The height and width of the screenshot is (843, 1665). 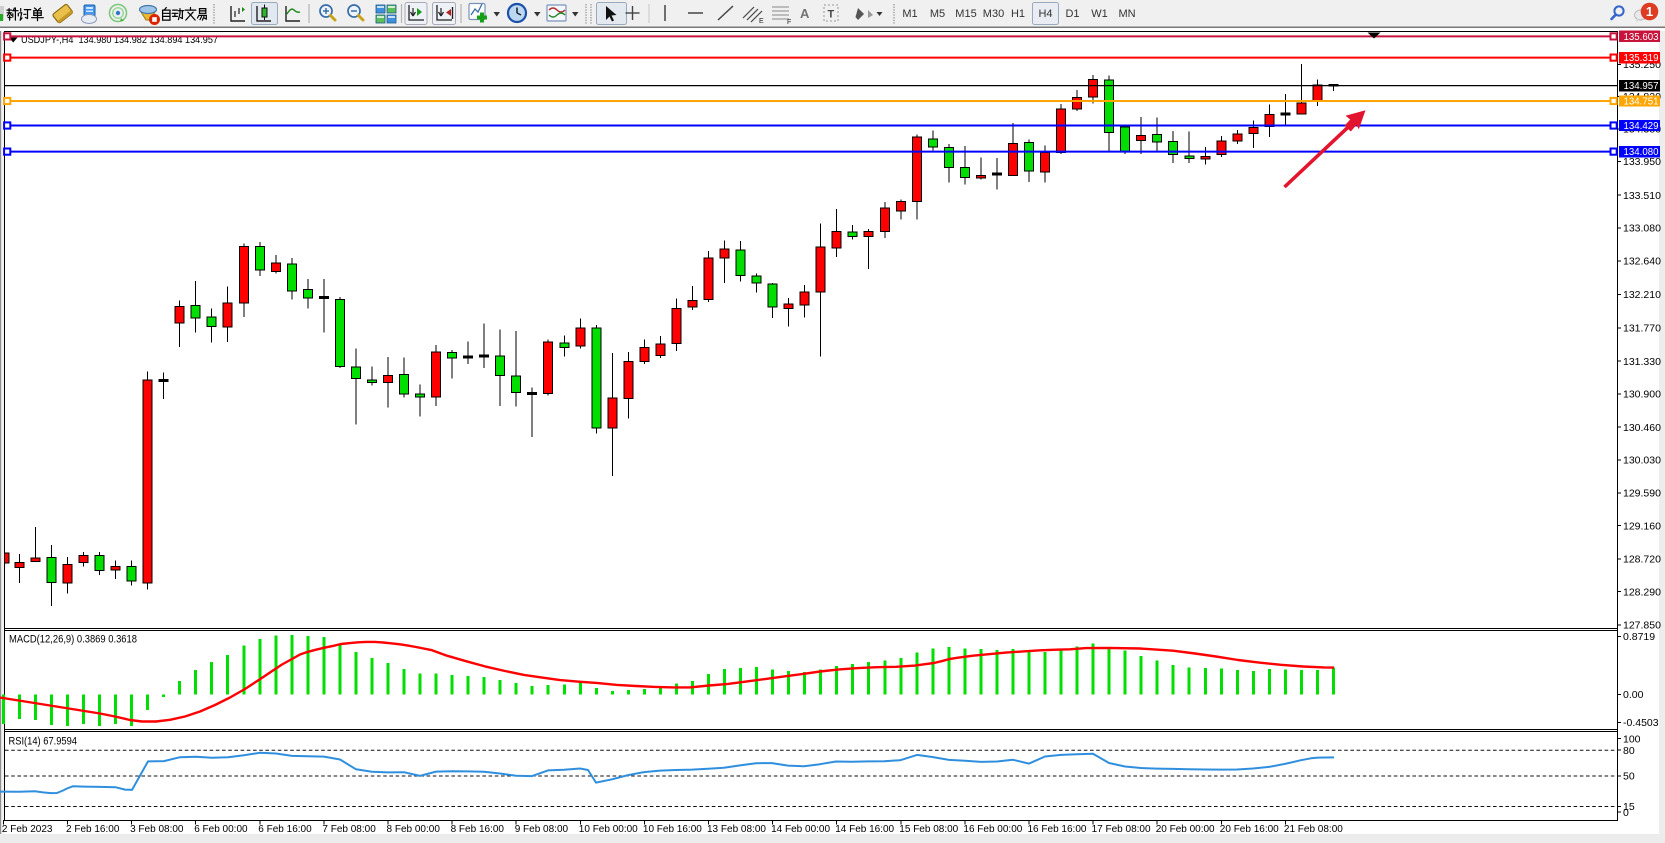 I want to click on svg-text: W1, so click(x=1099, y=14).